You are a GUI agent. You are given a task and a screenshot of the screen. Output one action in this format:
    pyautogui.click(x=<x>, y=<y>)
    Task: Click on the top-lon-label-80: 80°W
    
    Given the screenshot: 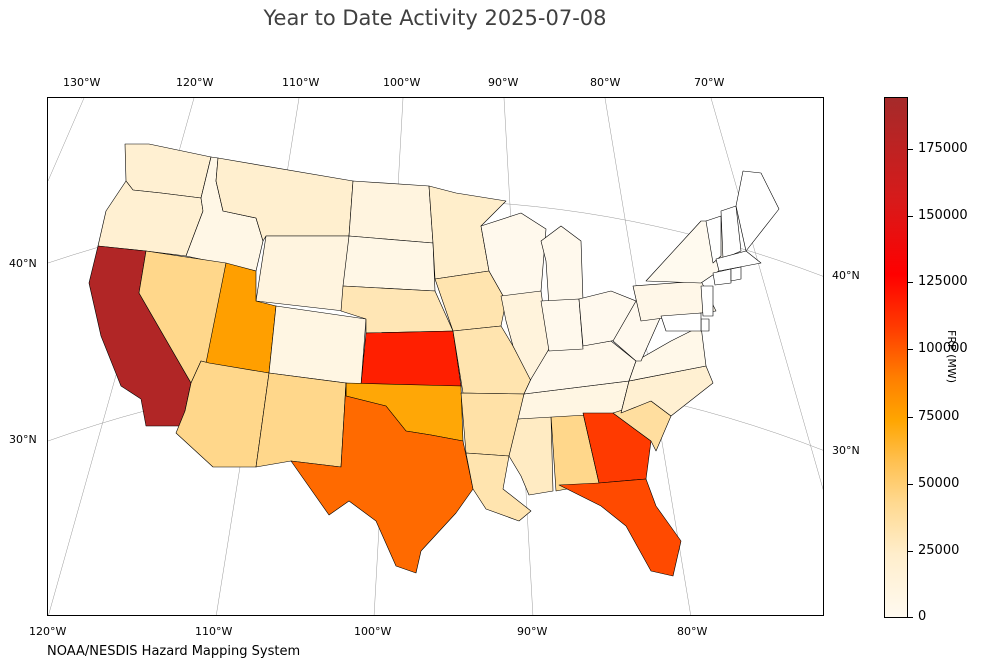 What is the action you would take?
    pyautogui.click(x=605, y=82)
    